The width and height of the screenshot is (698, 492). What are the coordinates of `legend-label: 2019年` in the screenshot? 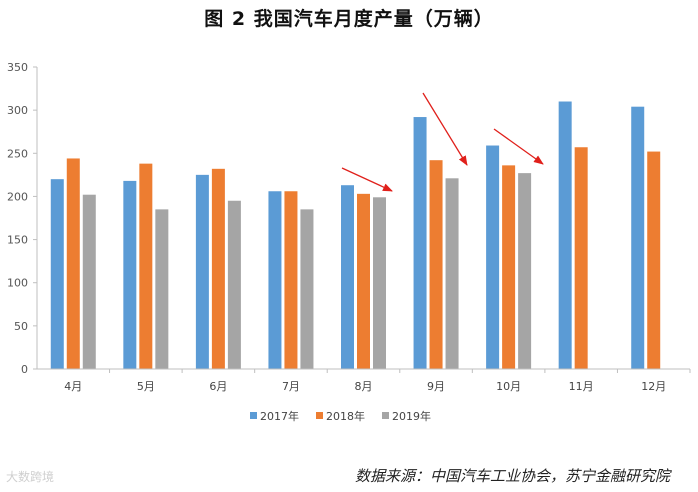 It's located at (411, 416).